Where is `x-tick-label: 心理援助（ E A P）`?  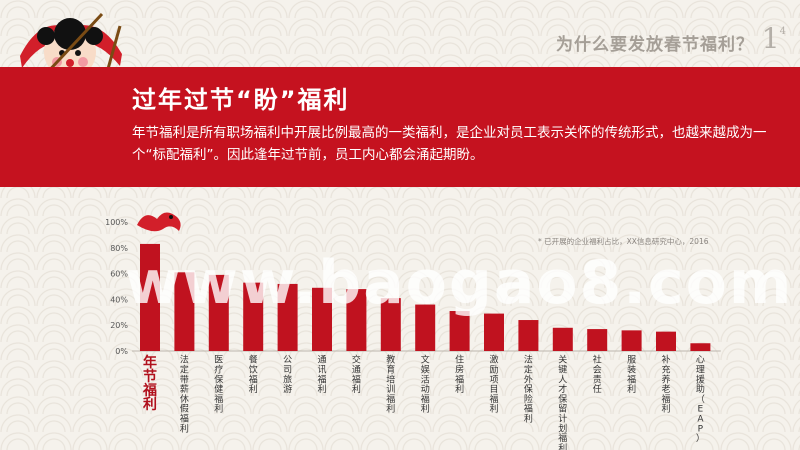
x-tick-label: 心理援助（ E A P） is located at coordinates (700, 399).